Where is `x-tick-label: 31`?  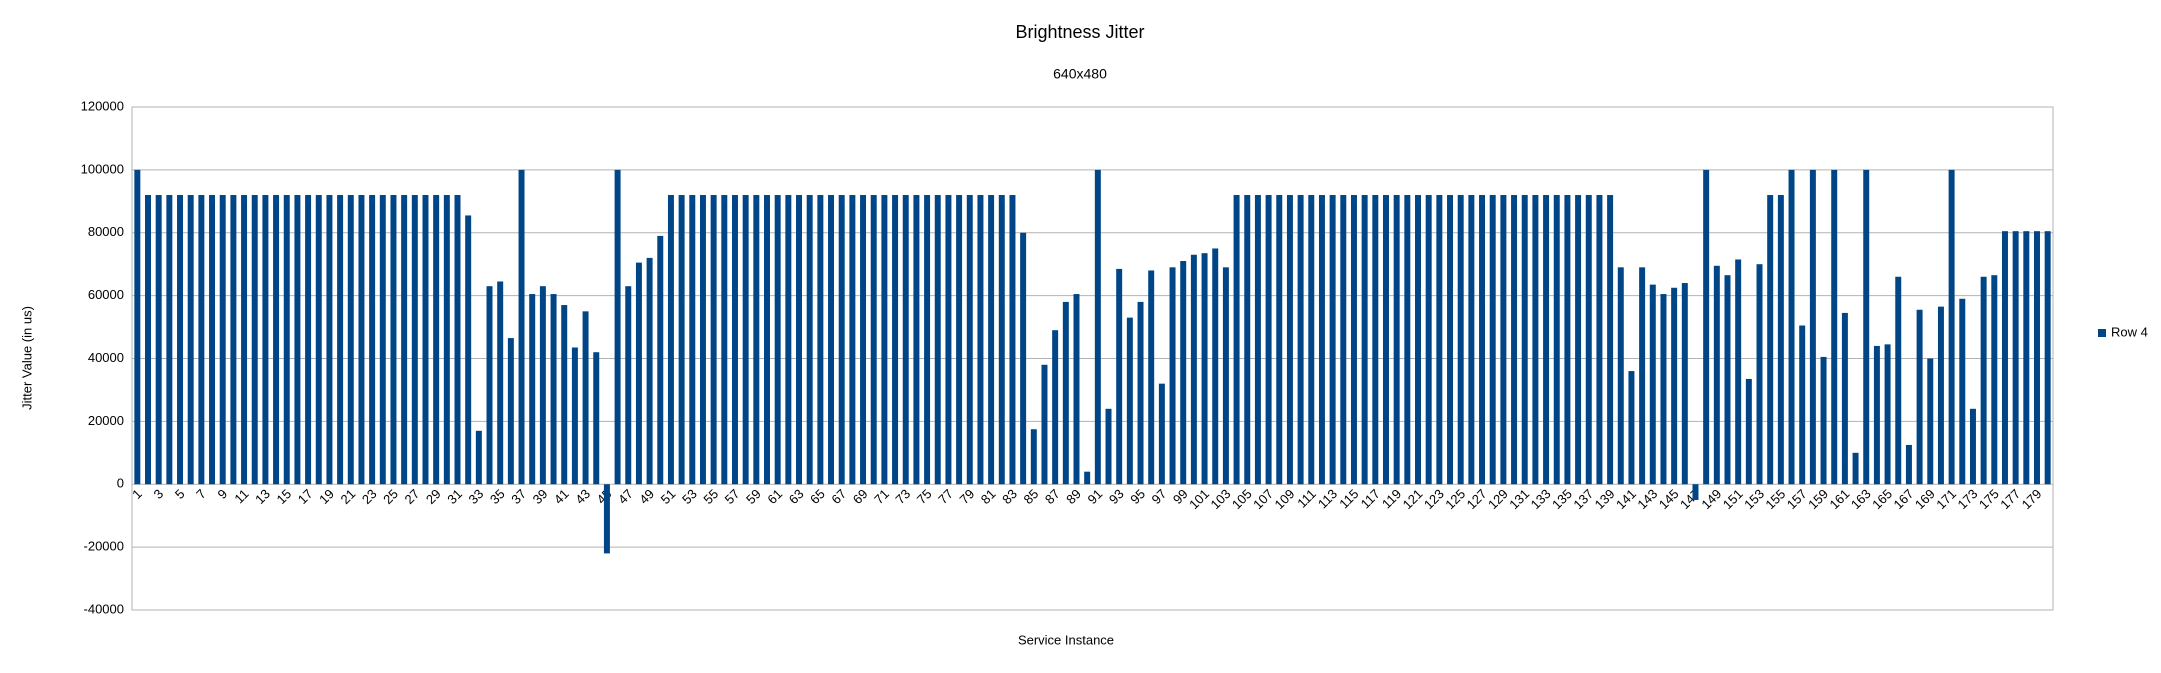
x-tick-label: 31 is located at coordinates (454, 496).